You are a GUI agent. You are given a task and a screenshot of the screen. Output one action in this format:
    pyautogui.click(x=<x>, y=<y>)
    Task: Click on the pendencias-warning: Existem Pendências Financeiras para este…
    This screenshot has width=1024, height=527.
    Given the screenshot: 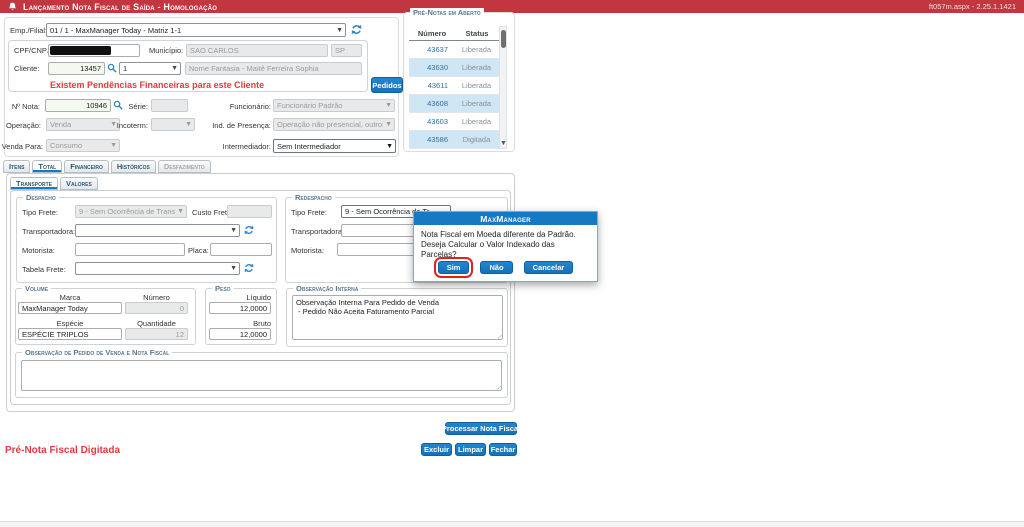 What is the action you would take?
    pyautogui.click(x=157, y=85)
    